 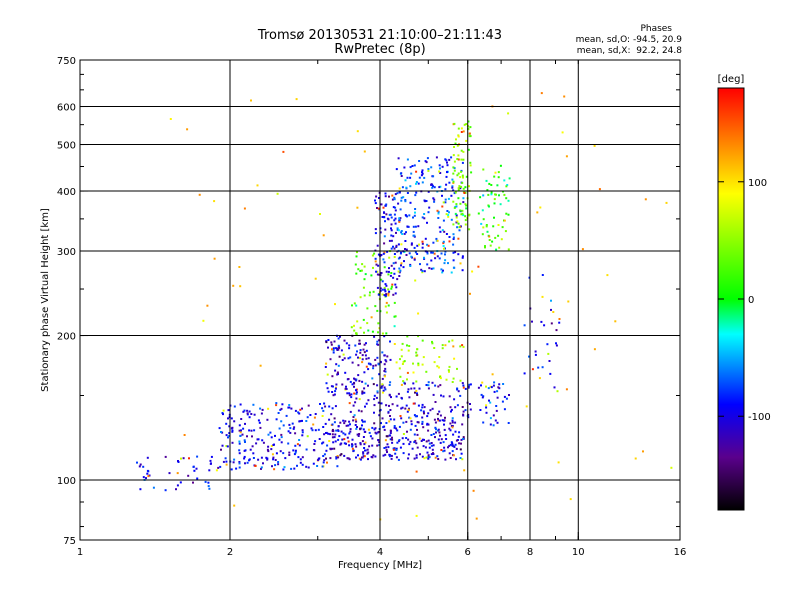 What do you see at coordinates (69, 541) in the screenshot?
I see `y-tick-label: 75` at bounding box center [69, 541].